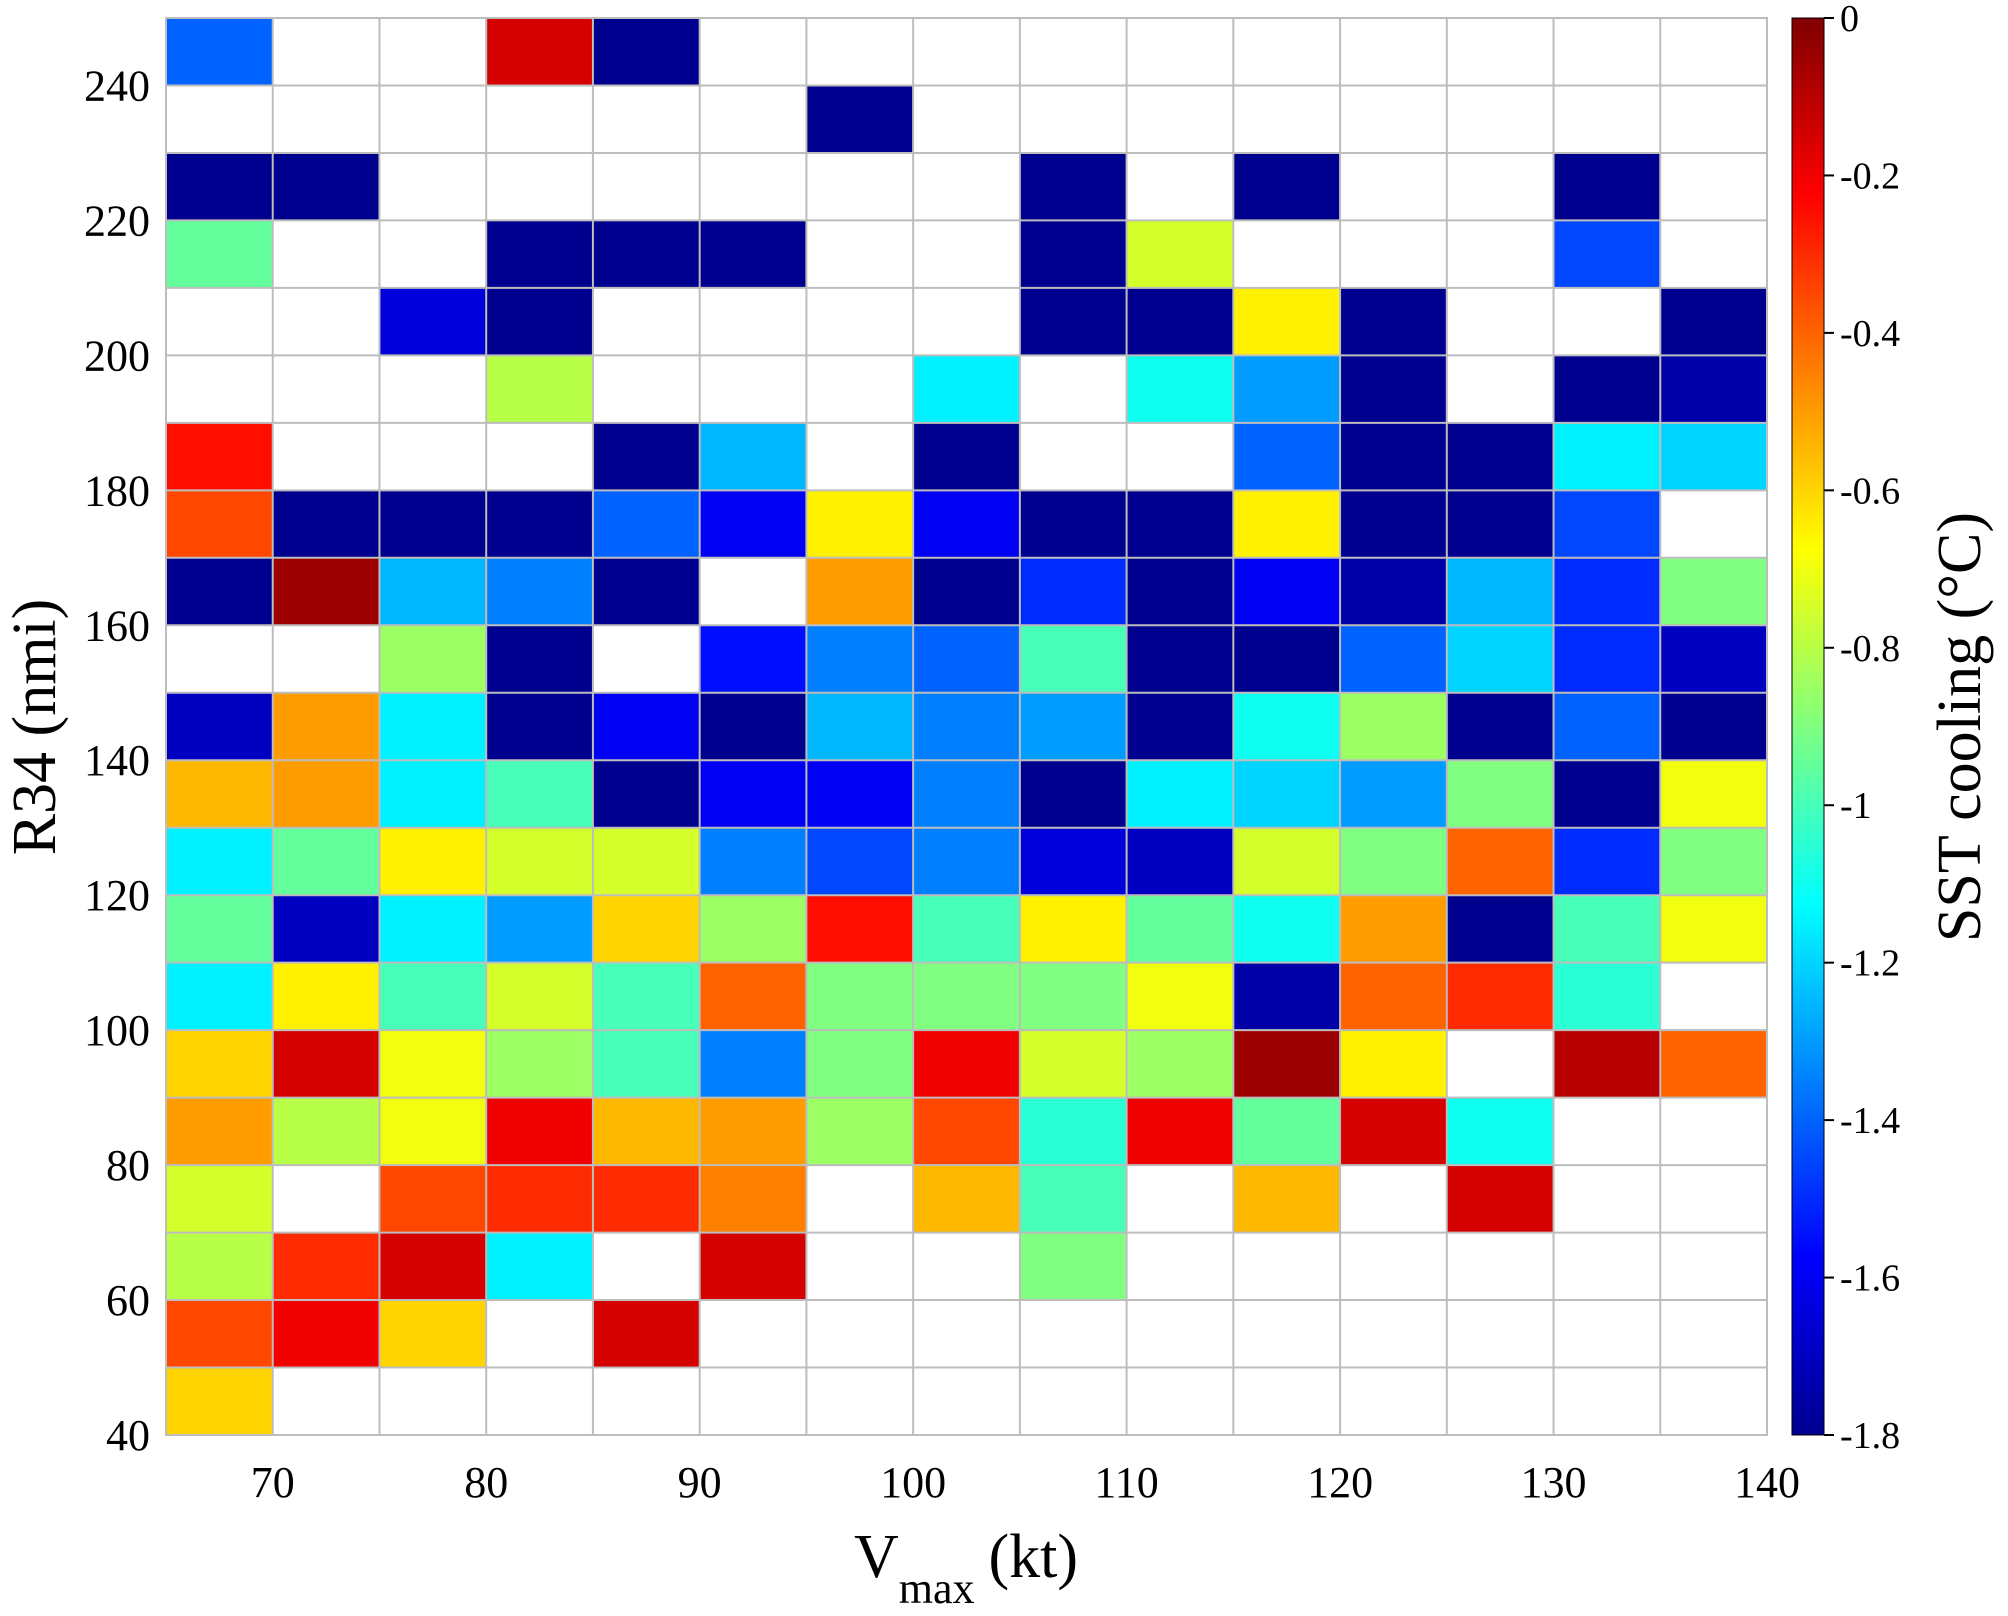 The image size is (2008, 1616). What do you see at coordinates (128, 1300) in the screenshot?
I see `y-tick-label: 60` at bounding box center [128, 1300].